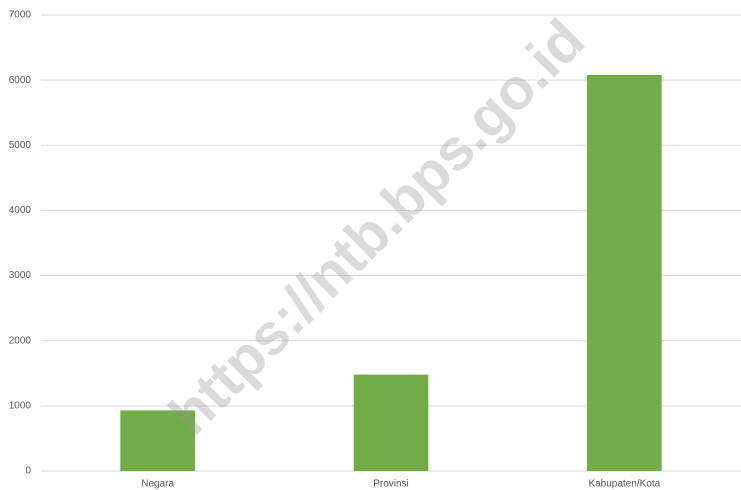 This screenshot has height=490, width=741. I want to click on y-tick-label: 0, so click(28, 471).